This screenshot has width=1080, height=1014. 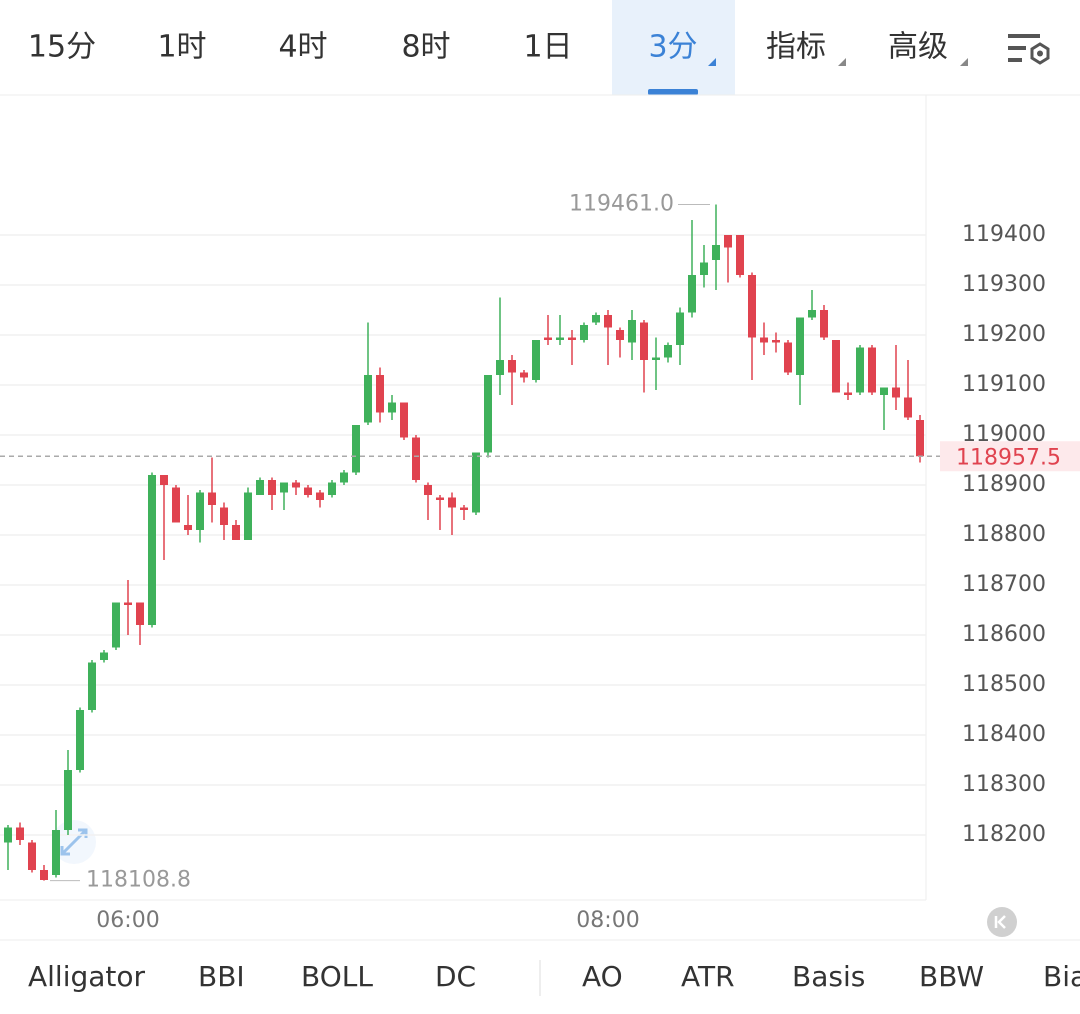 I want to click on indicator-tab: BBW, so click(x=951, y=976).